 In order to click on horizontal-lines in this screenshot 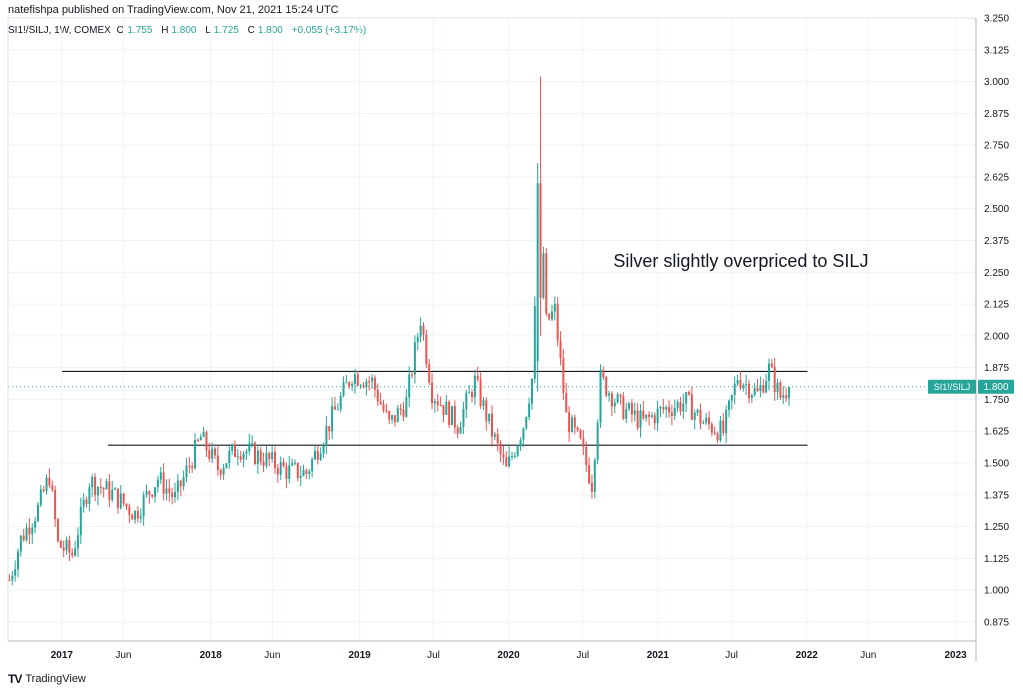, I will do `click(492, 408)`.